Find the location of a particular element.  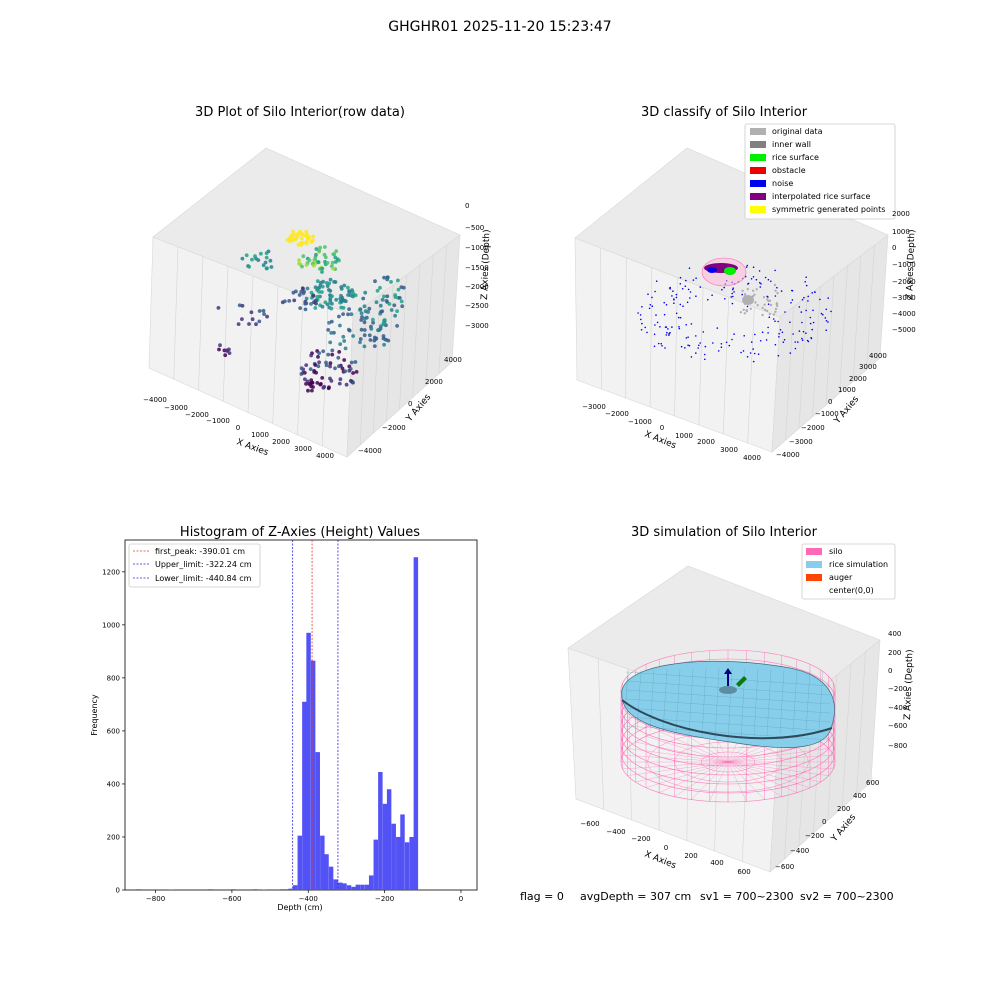

p1-xlabel: X Axies is located at coordinates (252, 447).